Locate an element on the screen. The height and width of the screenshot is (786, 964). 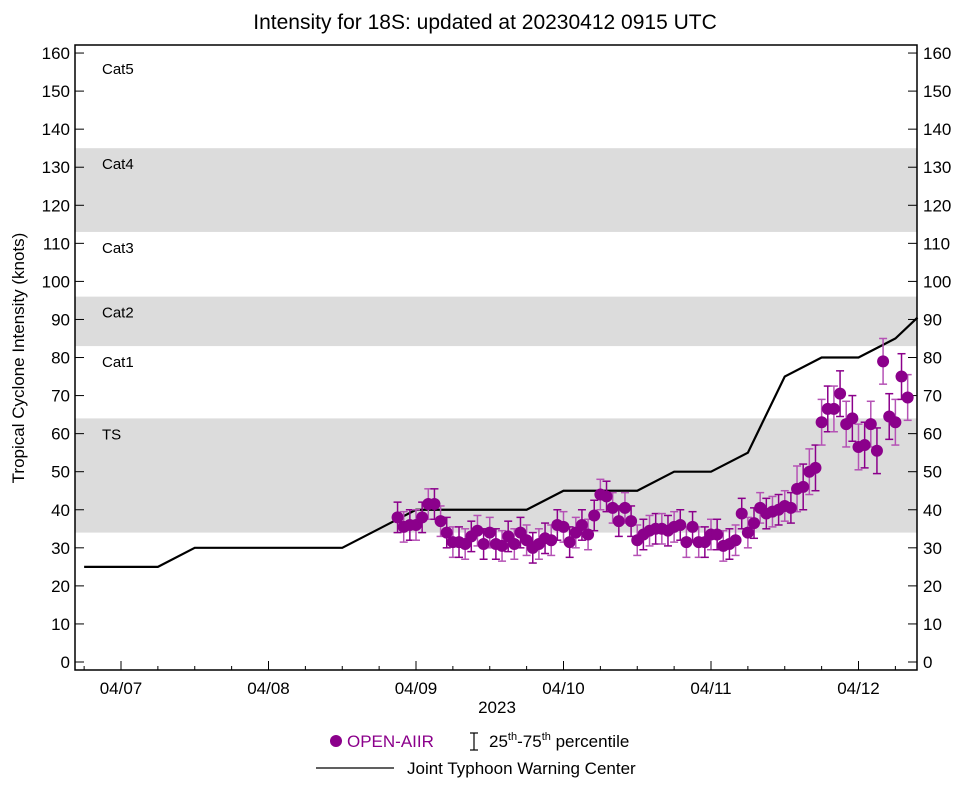
y-tick-label-right: 40 is located at coordinates (932, 510).